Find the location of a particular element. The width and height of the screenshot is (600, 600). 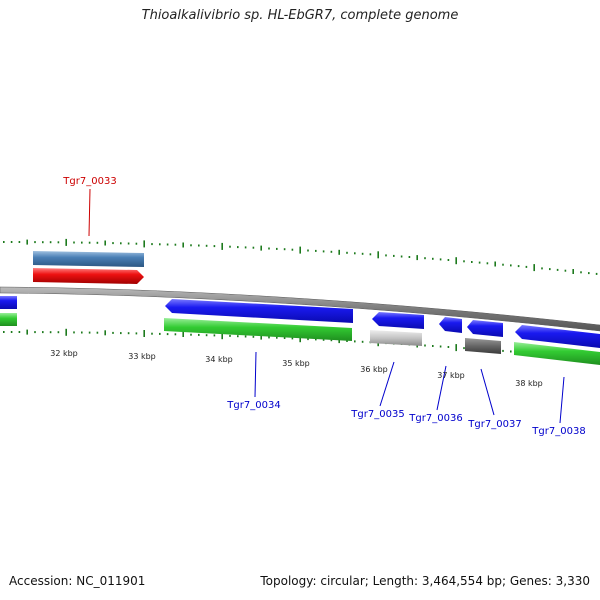

gene-label-0033: Tgr7_0033 is located at coordinates (89, 181).